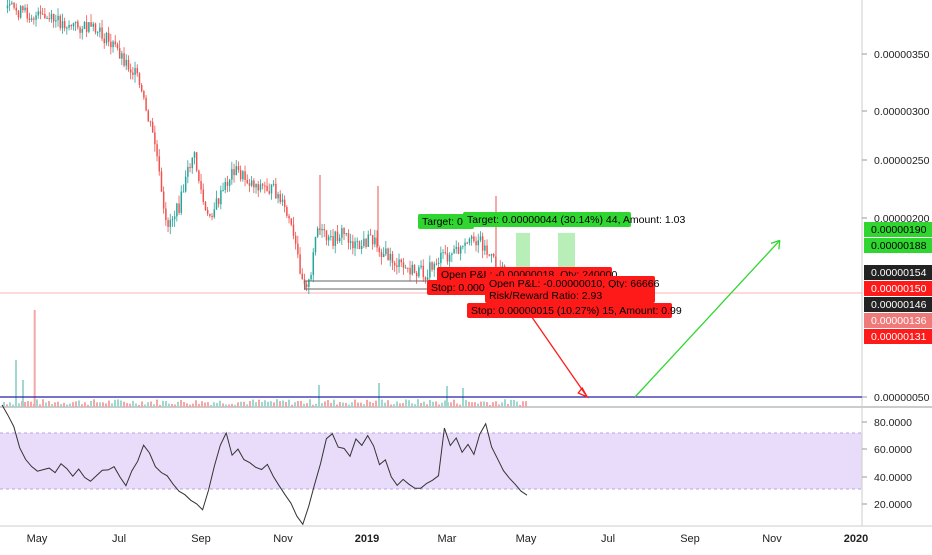 The image size is (932, 555). I want to click on y-tick-label: 0.00000050, so click(902, 398).